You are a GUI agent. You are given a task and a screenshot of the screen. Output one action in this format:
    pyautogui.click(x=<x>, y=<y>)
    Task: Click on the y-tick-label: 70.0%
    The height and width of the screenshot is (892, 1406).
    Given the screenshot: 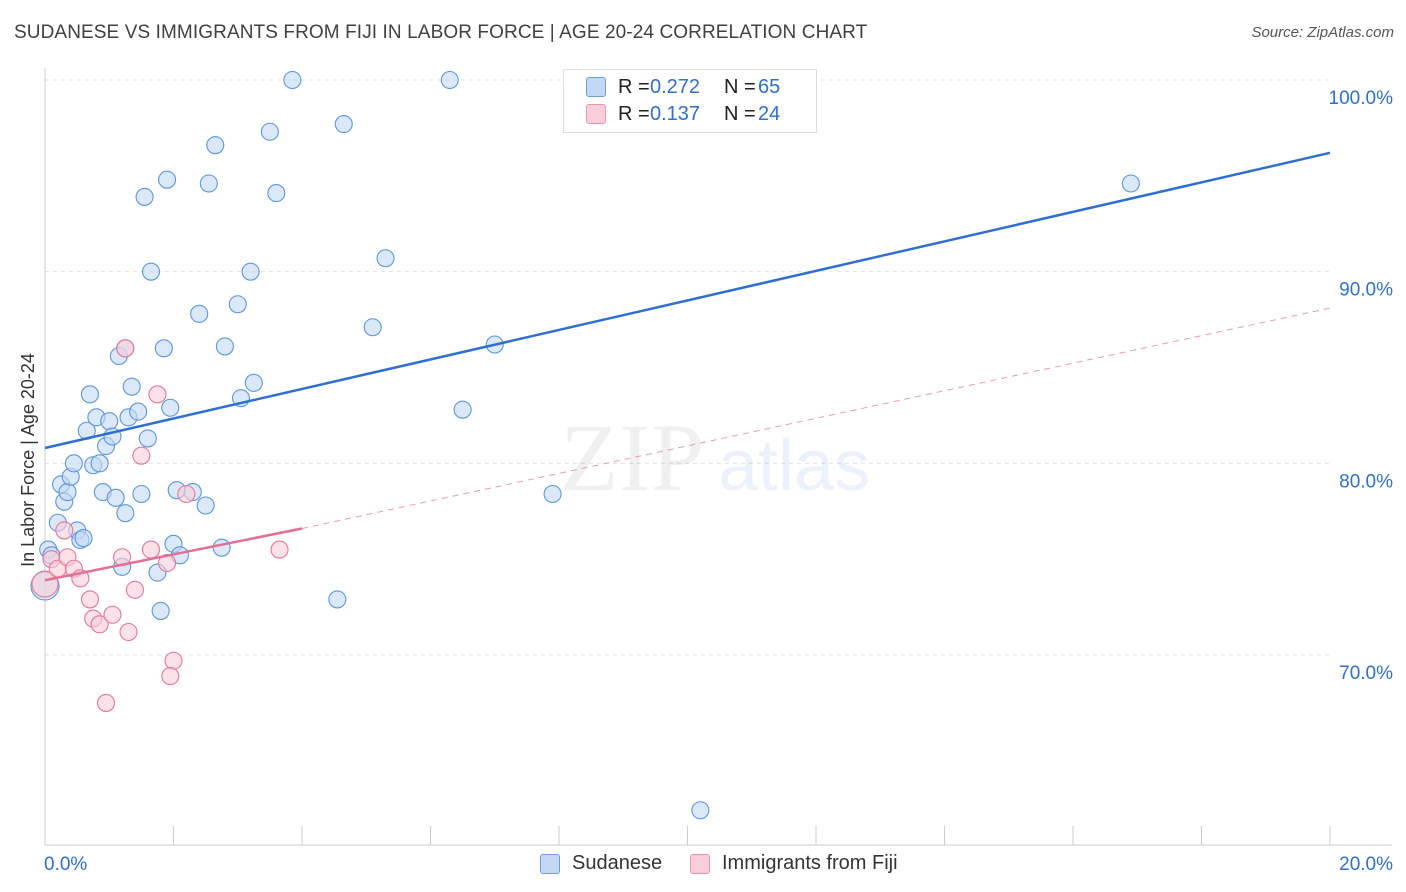 What is the action you would take?
    pyautogui.click(x=1366, y=673)
    